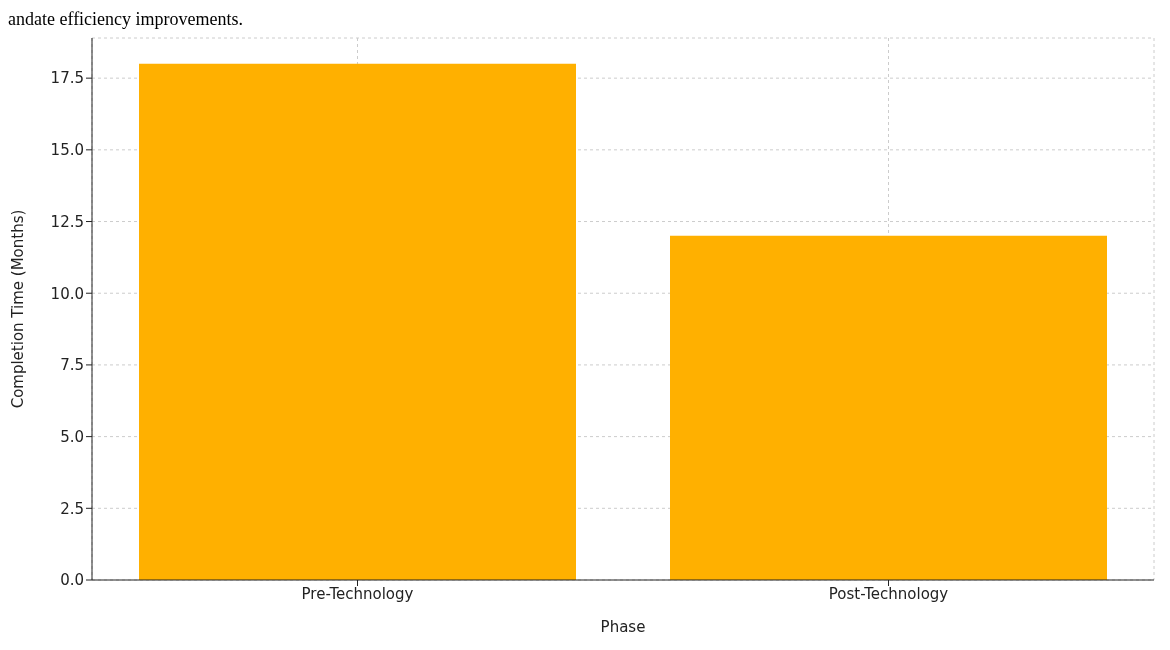 This screenshot has height=650, width=1170. Describe the element at coordinates (67, 78) in the screenshot. I see `y-tick-label: 17.5` at that location.